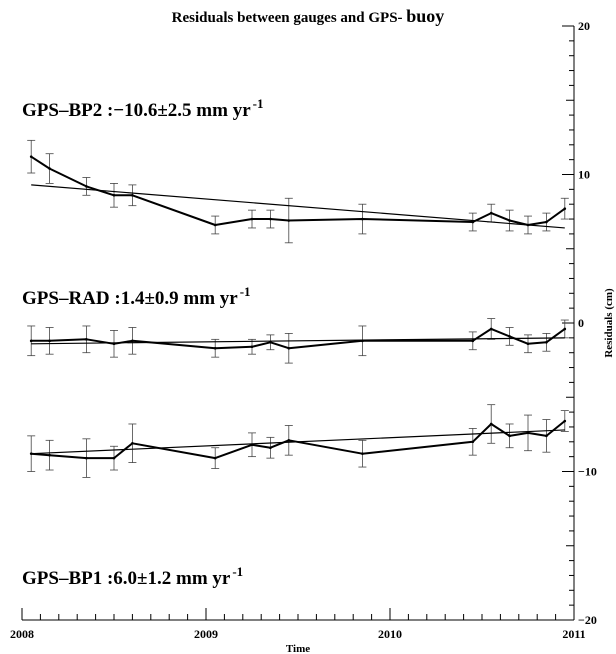  What do you see at coordinates (425, 16) in the screenshot?
I see `chart-title-tail: buoy` at bounding box center [425, 16].